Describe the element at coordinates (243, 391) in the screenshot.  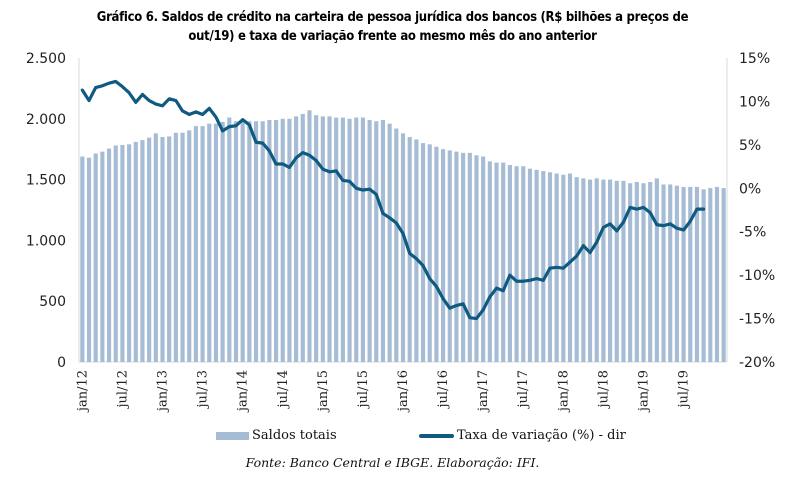
I see `x-axis-tick-label: jan/14` at that location.